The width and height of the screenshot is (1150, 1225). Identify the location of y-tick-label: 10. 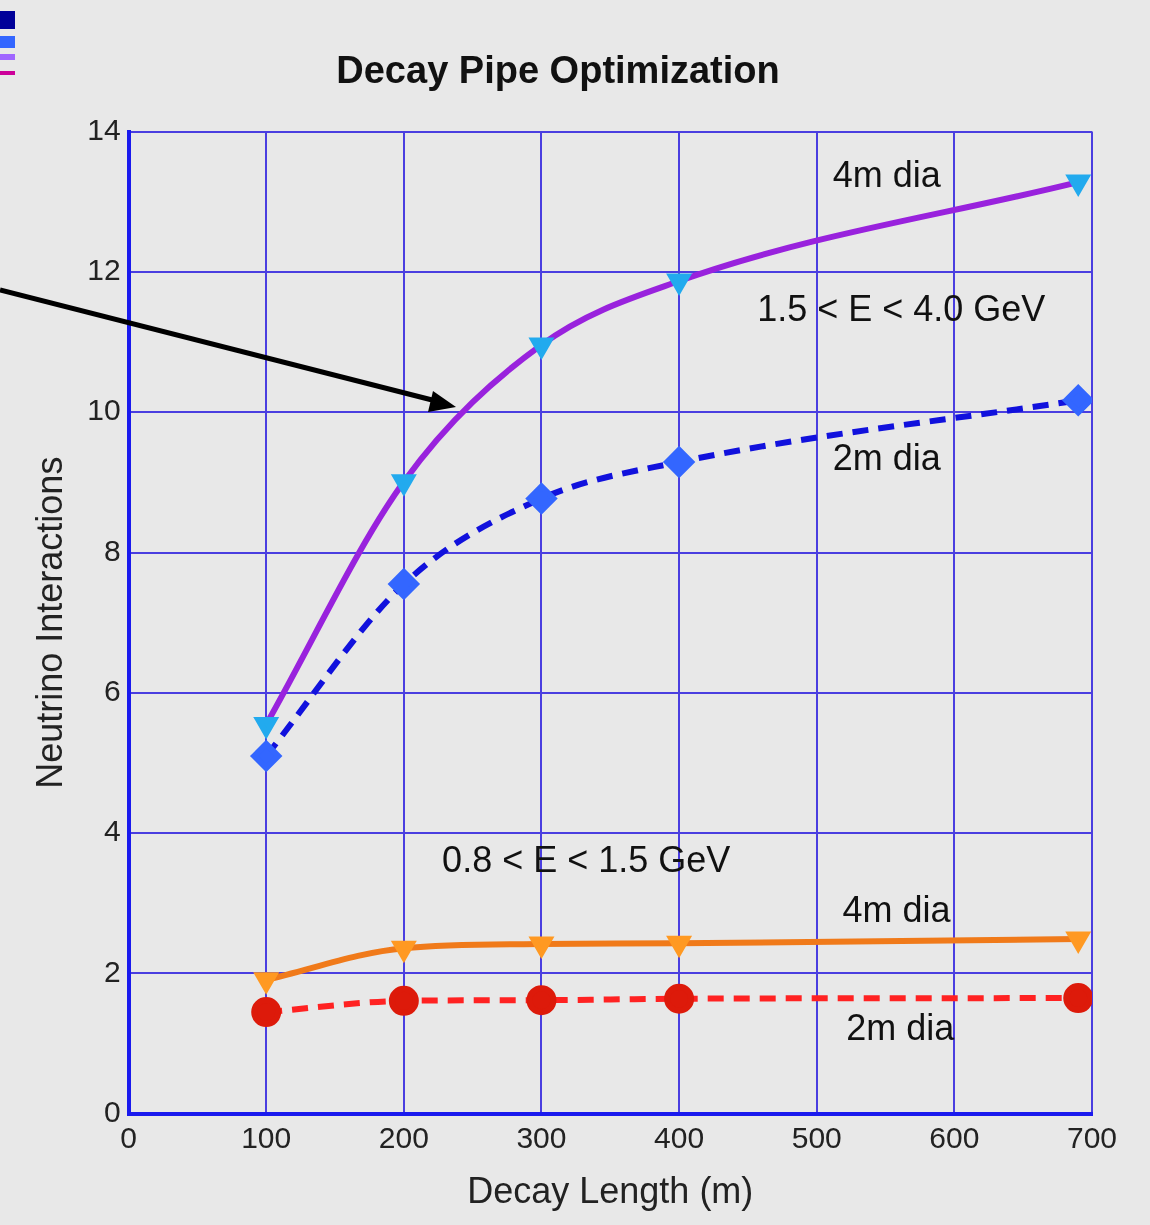
(104, 410).